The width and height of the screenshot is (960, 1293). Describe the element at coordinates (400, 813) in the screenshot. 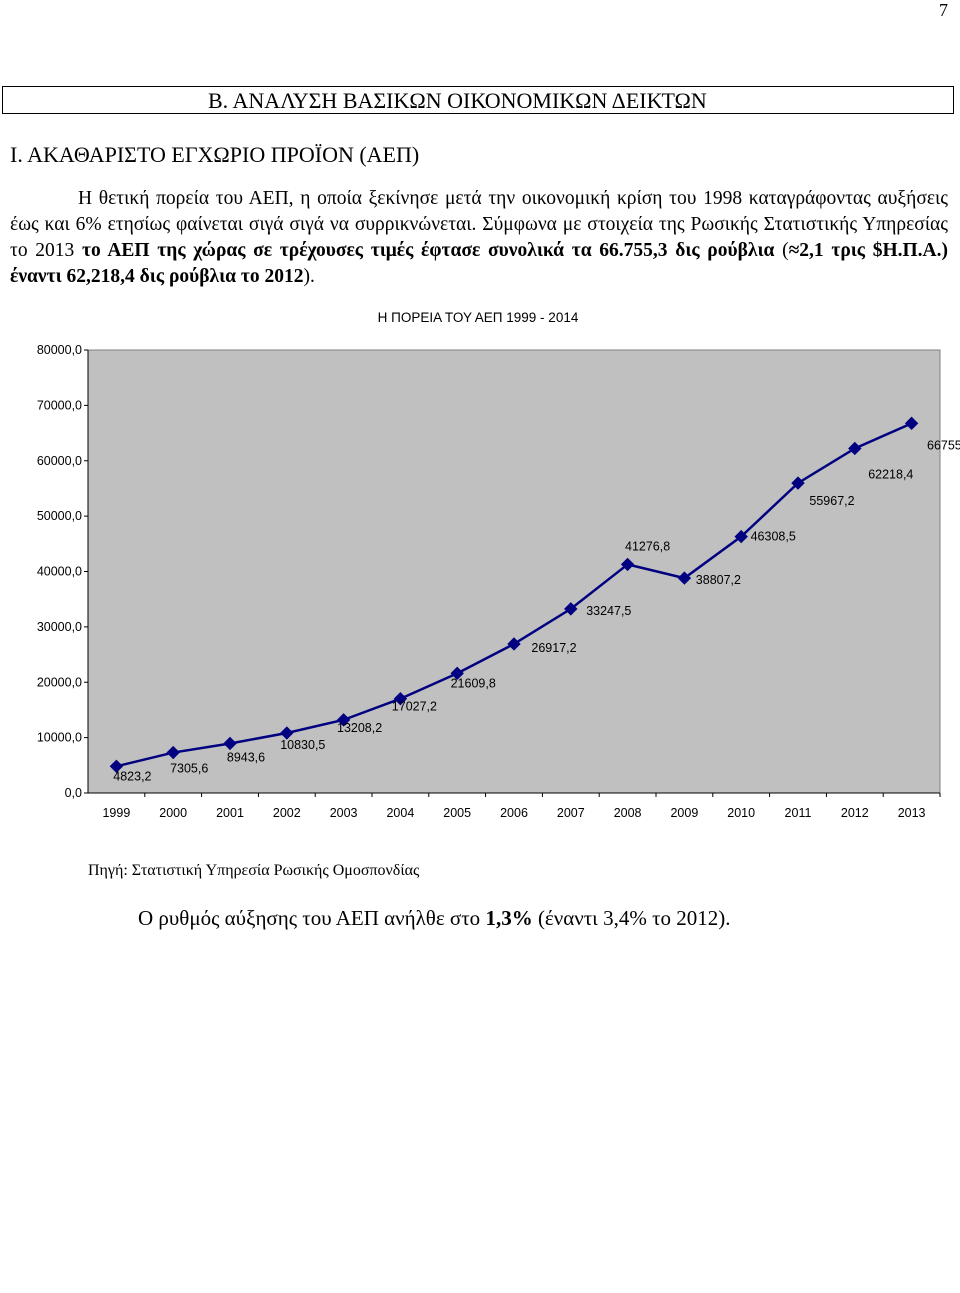

I see `x-tick-label: 2004` at that location.